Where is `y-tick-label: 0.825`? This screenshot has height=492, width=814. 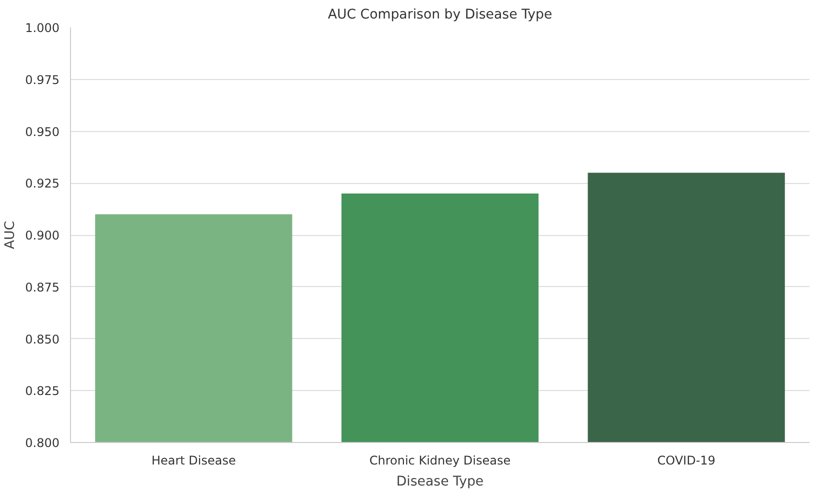
y-tick-label: 0.825 is located at coordinates (42, 391).